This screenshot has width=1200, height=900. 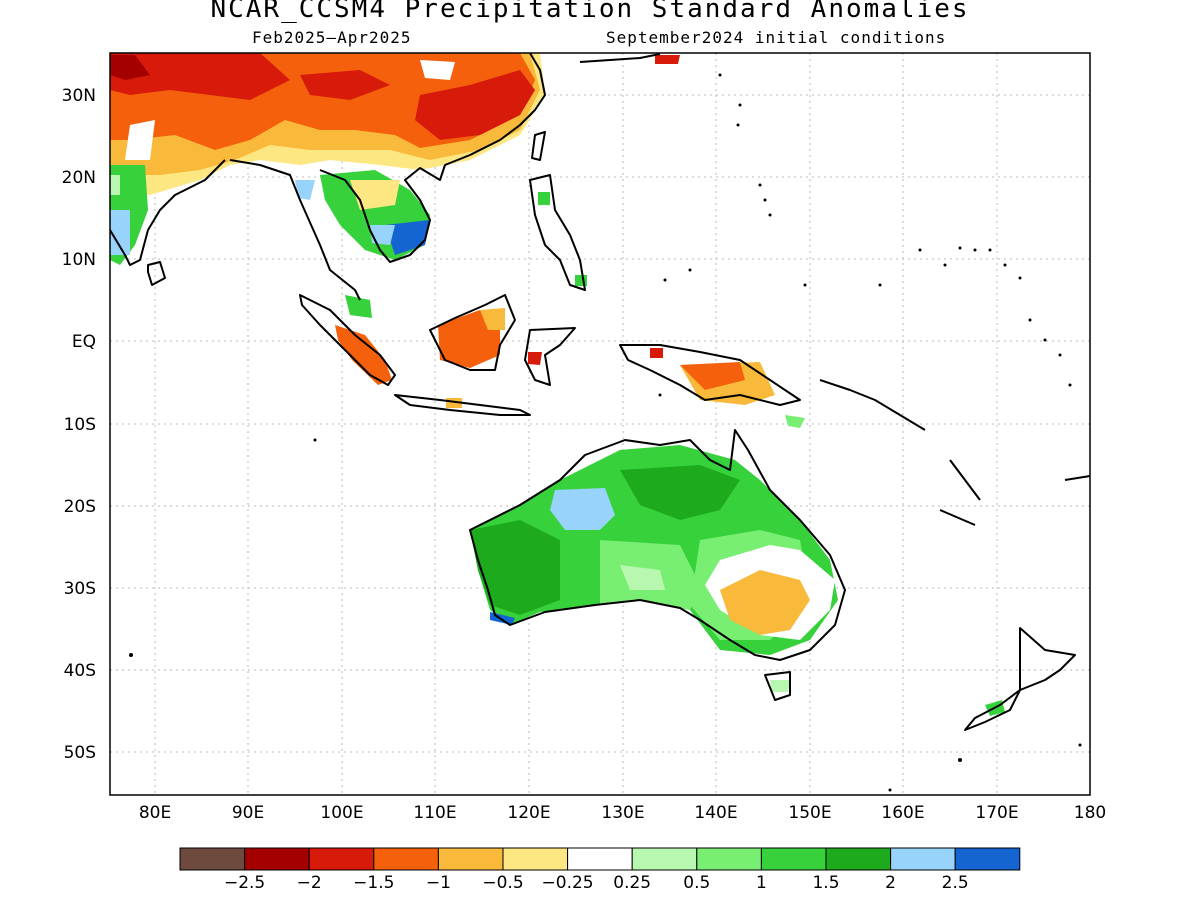 I want to click on lon-label: 180, so click(x=1090, y=813).